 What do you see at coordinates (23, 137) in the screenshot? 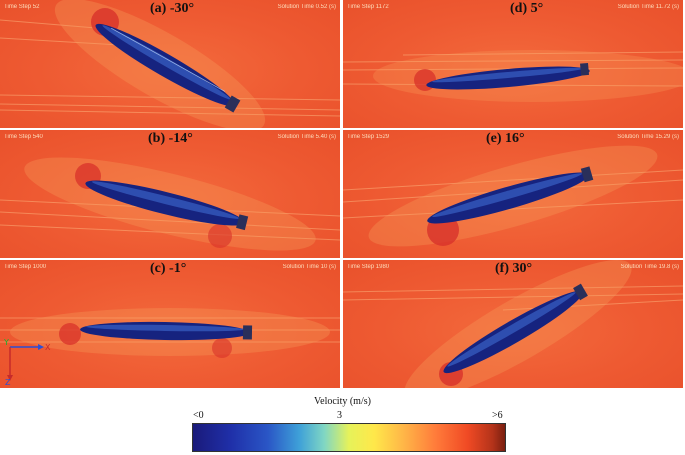
I see `time-step-label: Time Step 540` at bounding box center [23, 137].